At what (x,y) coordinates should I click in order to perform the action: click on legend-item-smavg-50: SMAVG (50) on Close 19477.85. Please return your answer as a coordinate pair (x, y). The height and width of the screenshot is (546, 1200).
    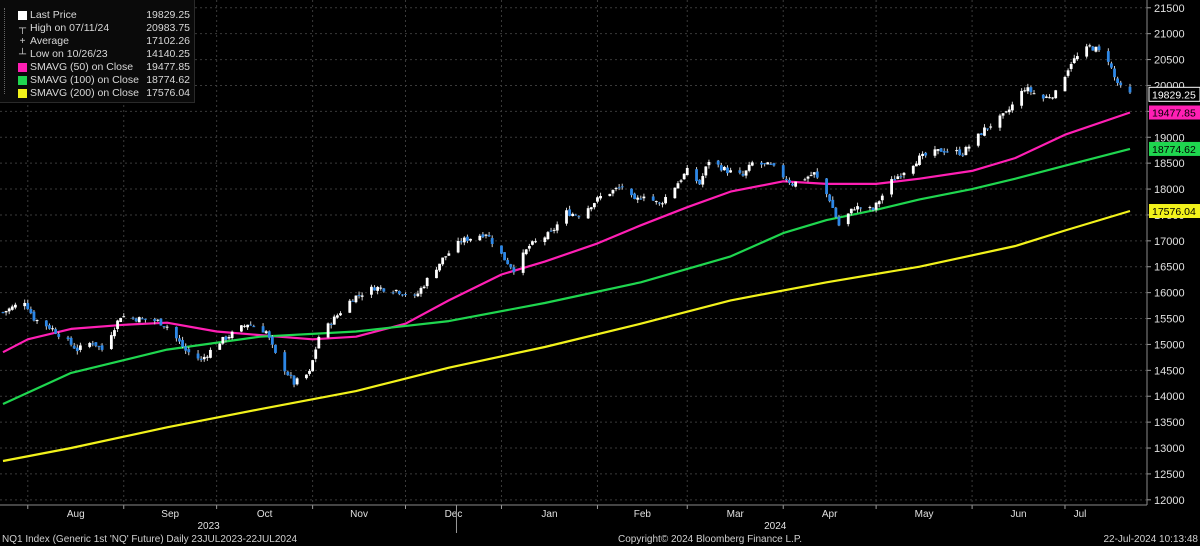
    Looking at the image, I should click on (97, 67).